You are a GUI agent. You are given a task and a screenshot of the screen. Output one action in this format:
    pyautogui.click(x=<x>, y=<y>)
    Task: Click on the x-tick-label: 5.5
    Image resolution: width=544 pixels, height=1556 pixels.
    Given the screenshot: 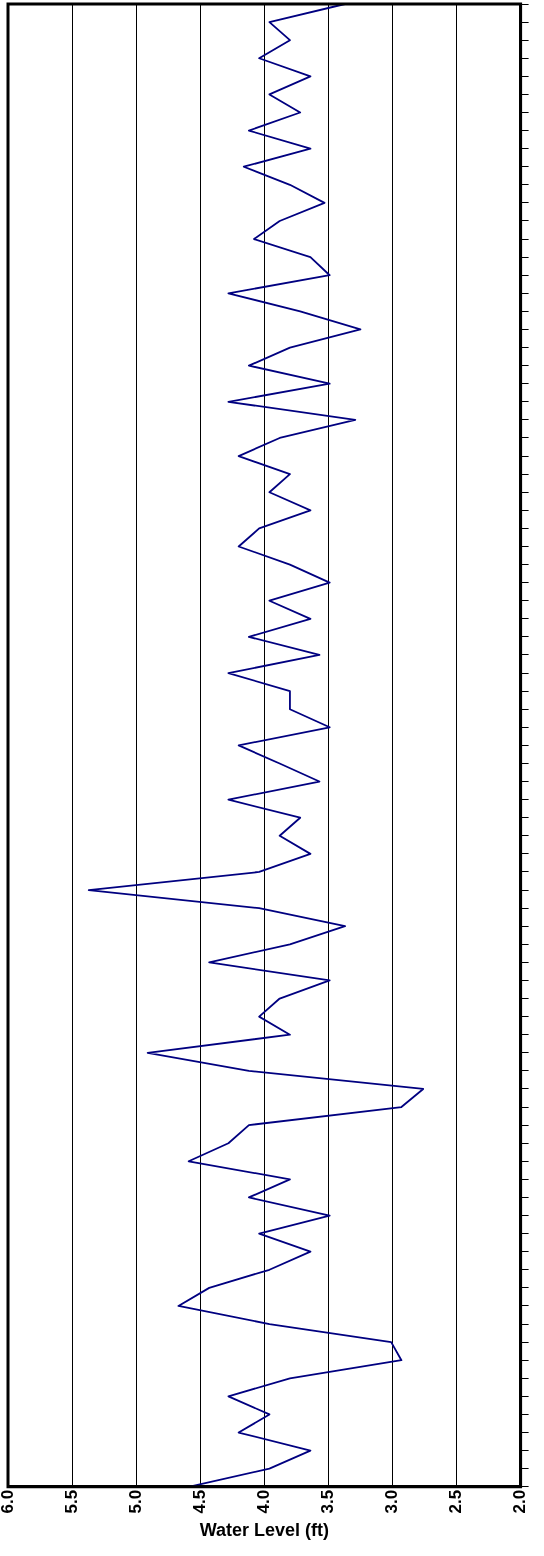 What is the action you would take?
    pyautogui.click(x=71, y=1501)
    